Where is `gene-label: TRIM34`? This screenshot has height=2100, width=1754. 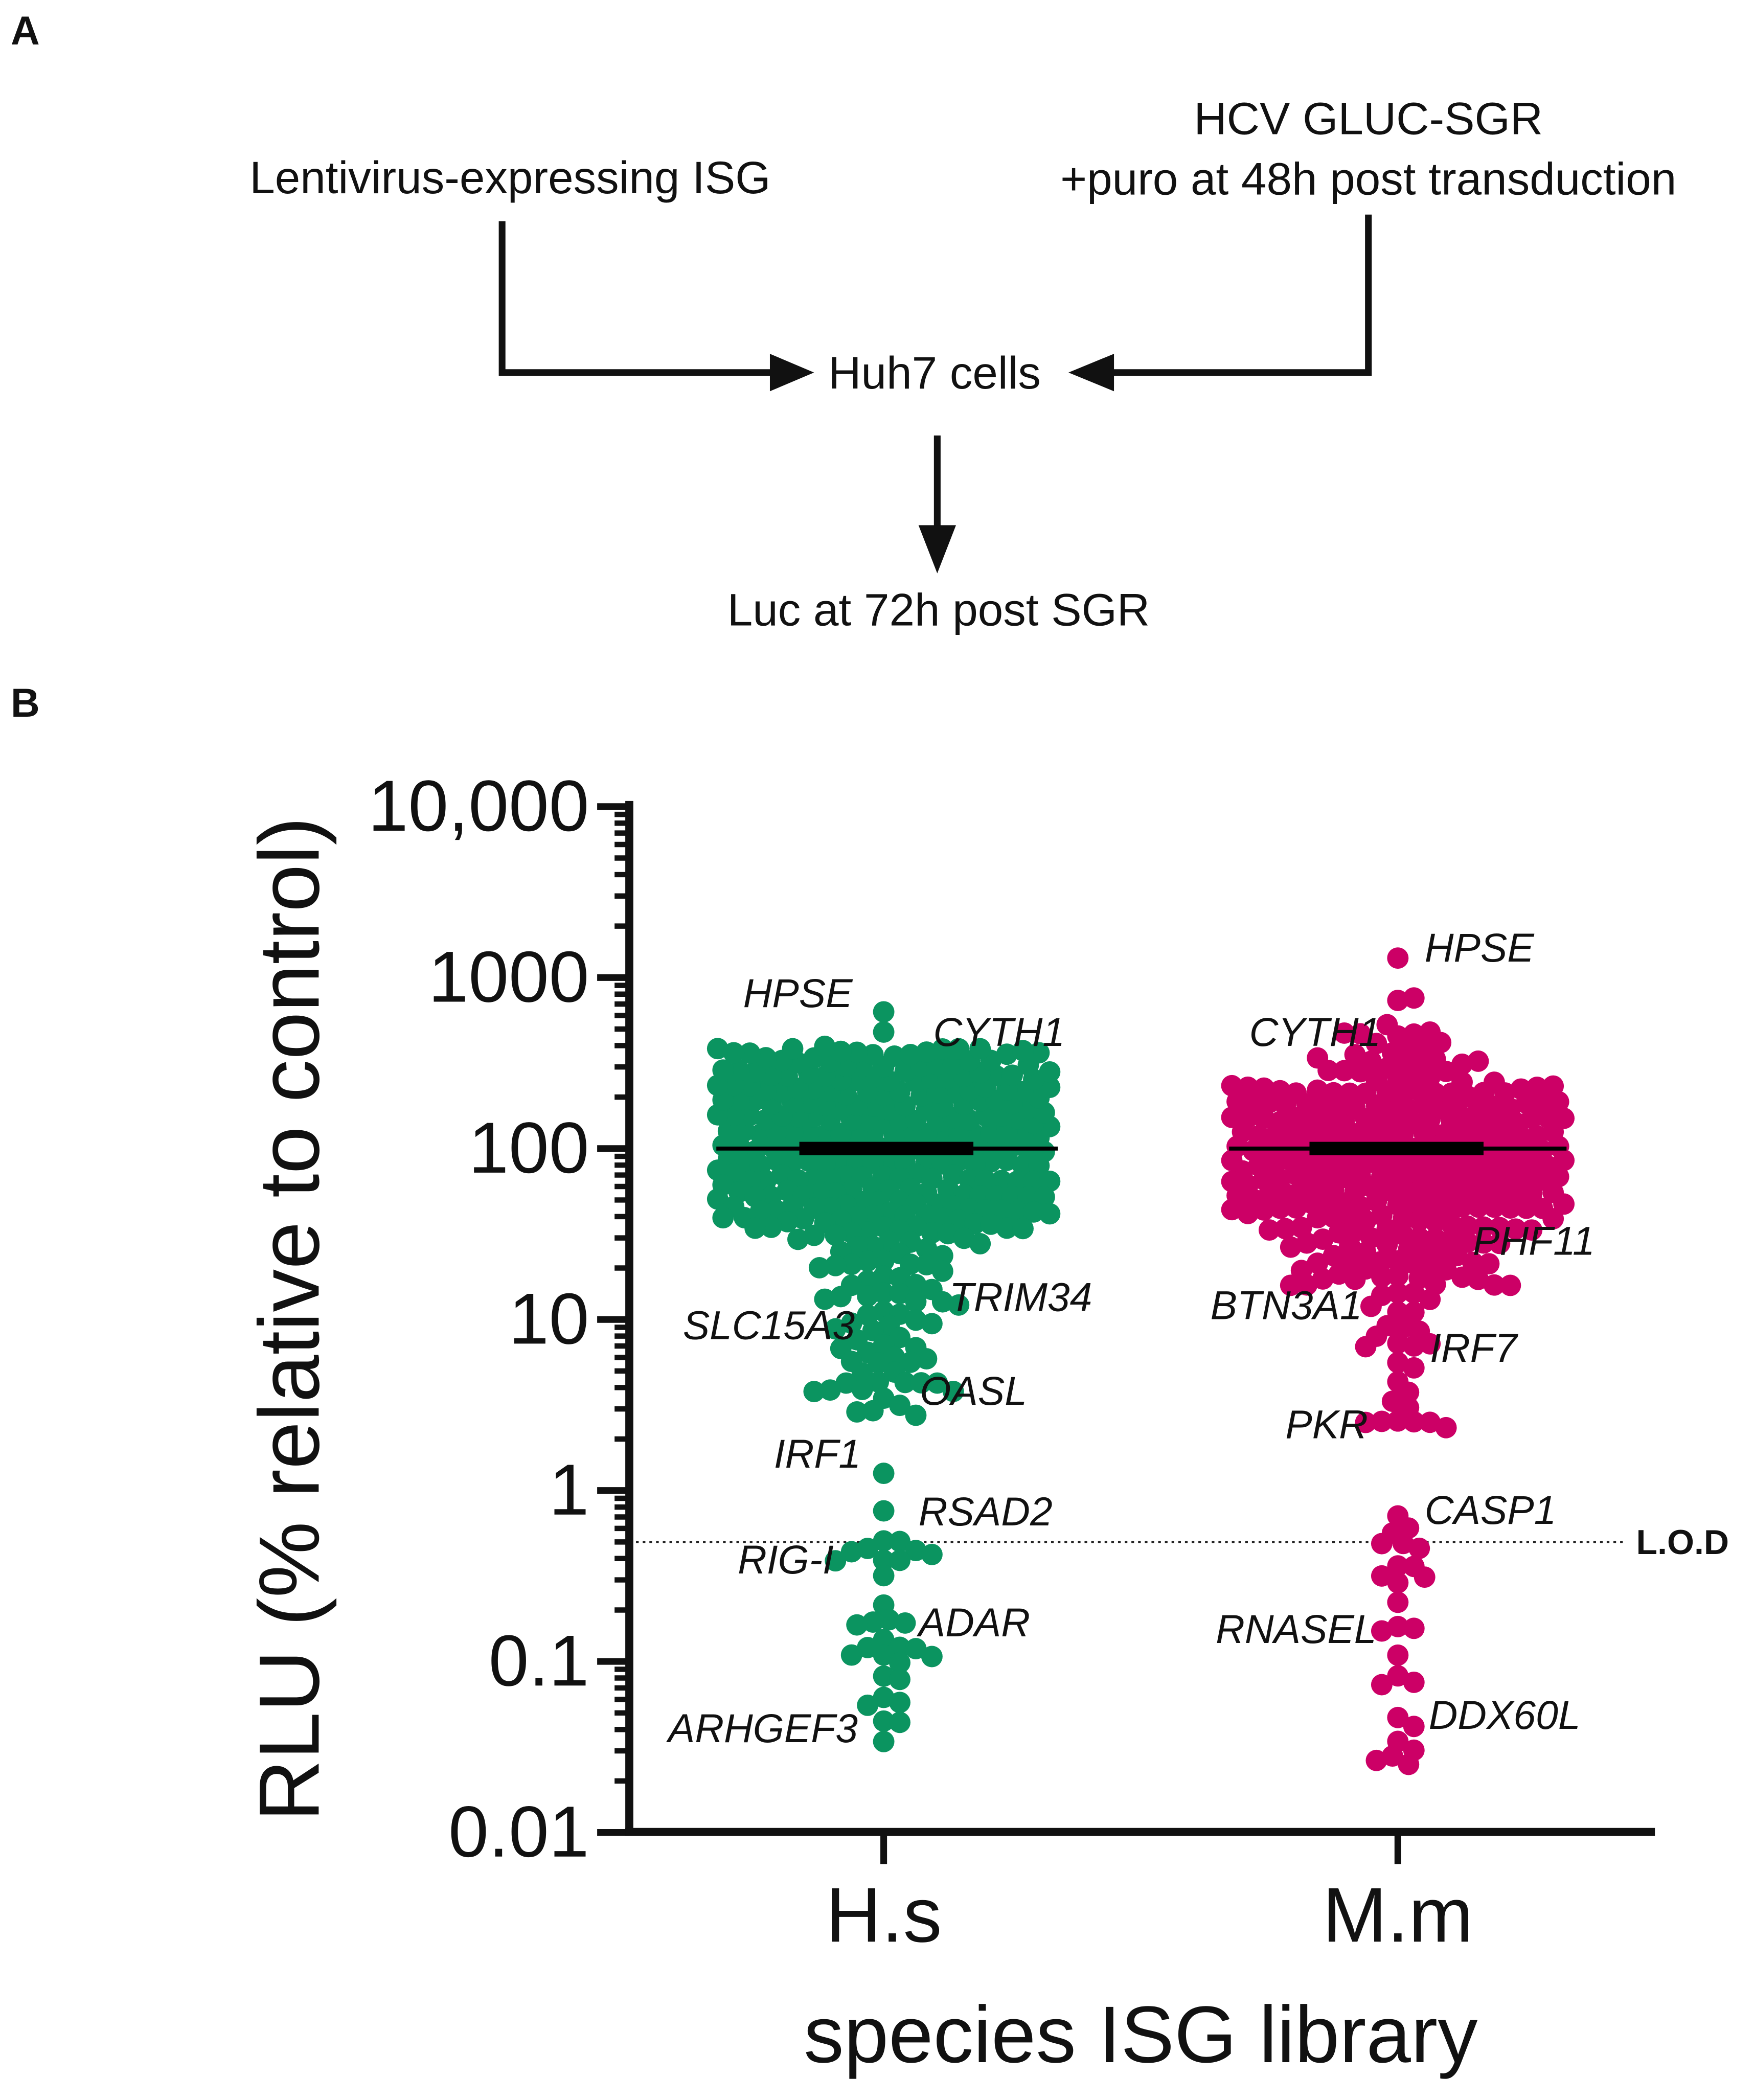
gene-label: TRIM34 is located at coordinates (1021, 1297).